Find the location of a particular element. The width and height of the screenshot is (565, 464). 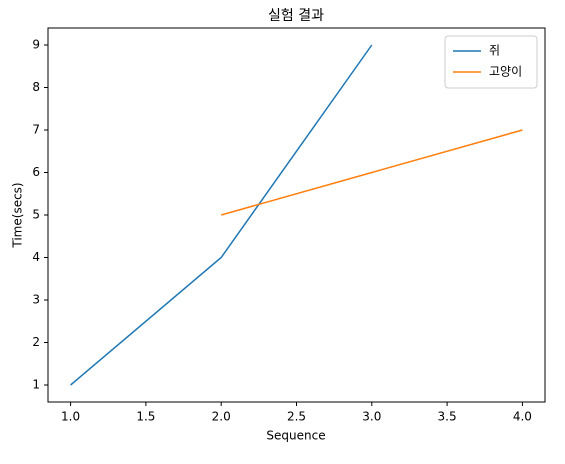

x-tick-label: 2.5 is located at coordinates (296, 417).